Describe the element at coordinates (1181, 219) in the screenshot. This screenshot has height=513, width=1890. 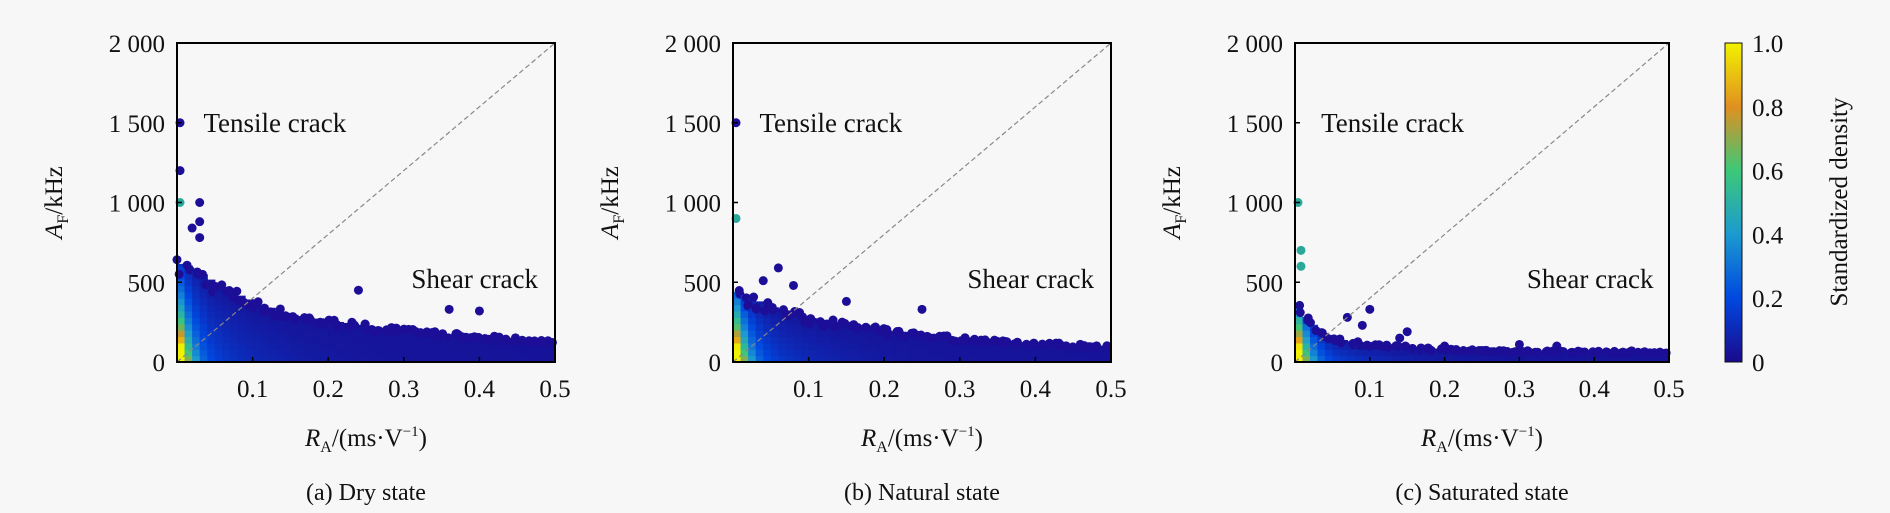
I see `y-label-subscript: F` at that location.